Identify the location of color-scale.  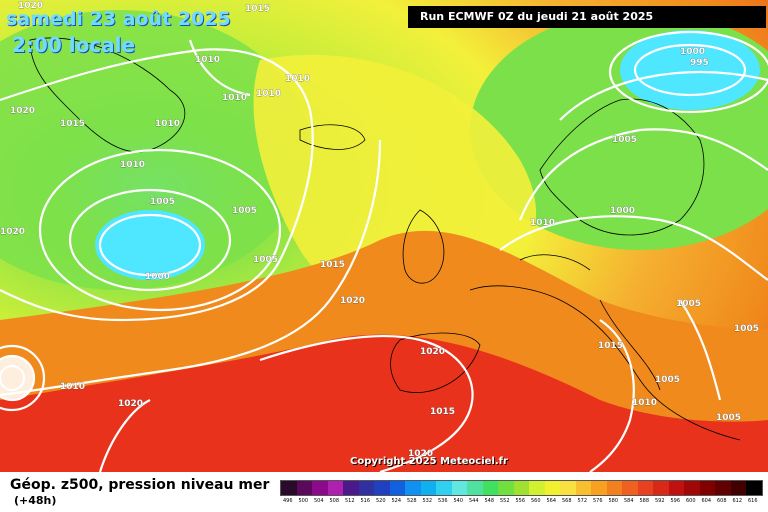
(521, 488).